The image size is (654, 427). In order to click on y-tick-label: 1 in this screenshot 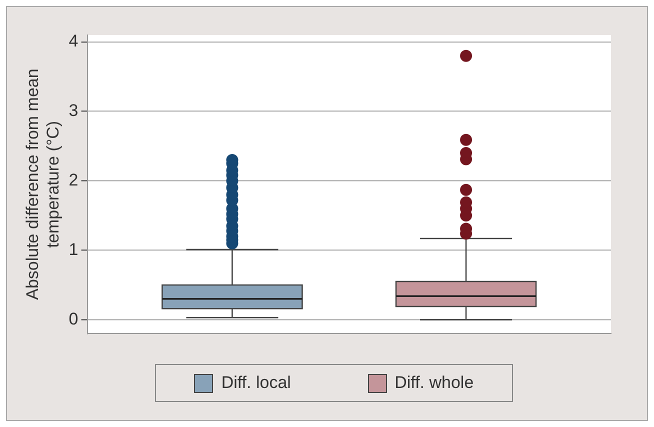, I will do `click(73, 249)`.